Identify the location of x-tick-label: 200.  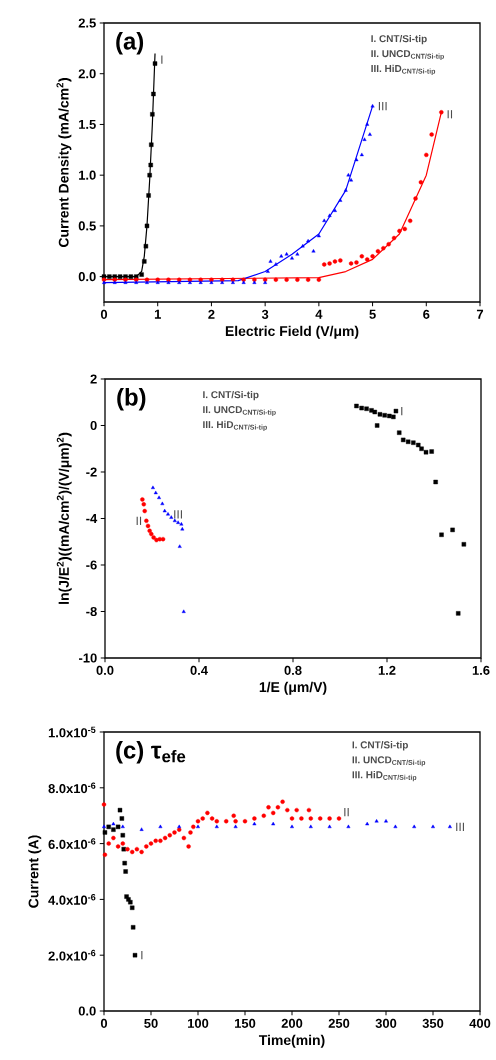
(292, 1023).